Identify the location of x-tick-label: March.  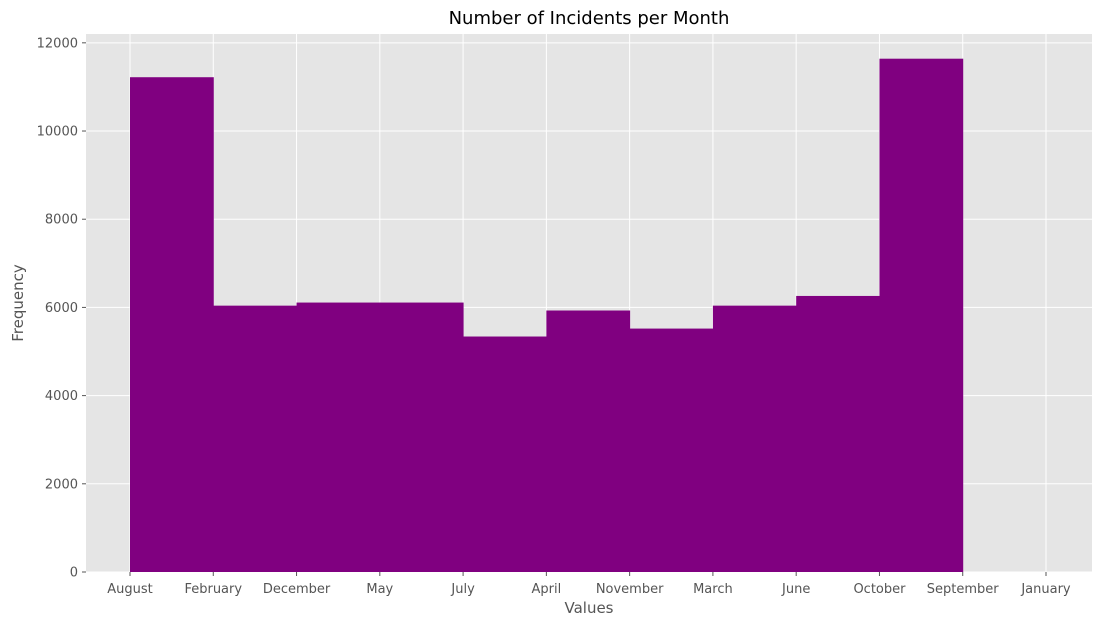
(713, 589).